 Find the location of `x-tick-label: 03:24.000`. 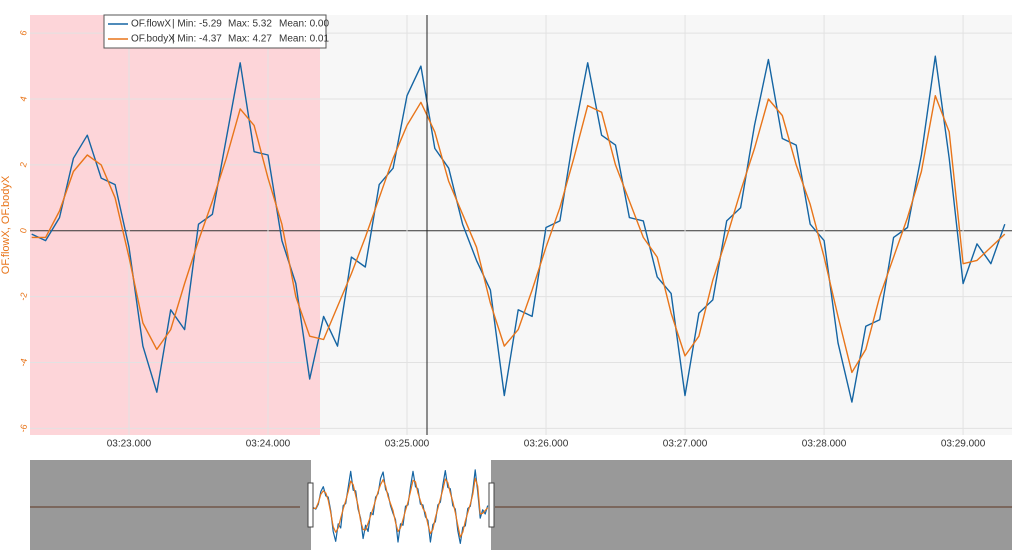

x-tick-label: 03:24.000 is located at coordinates (268, 444).